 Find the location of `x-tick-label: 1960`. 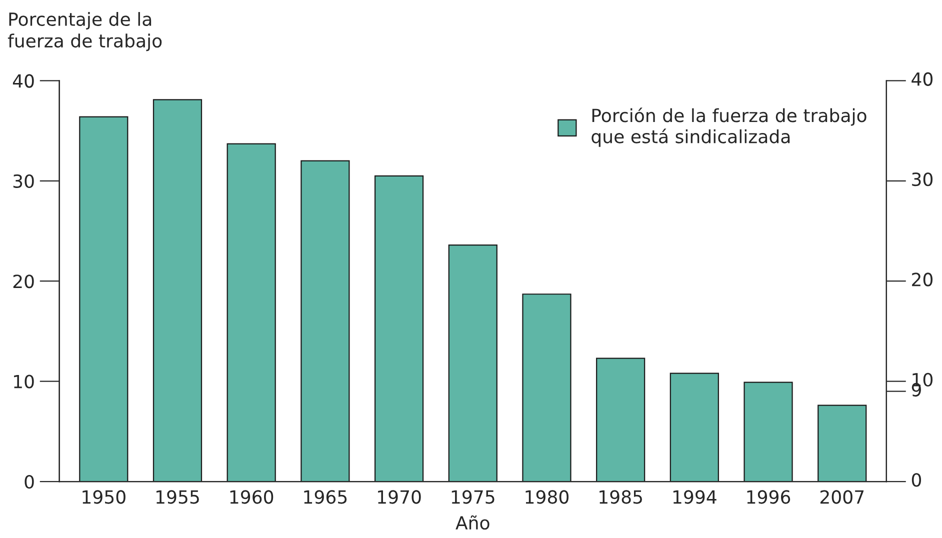

x-tick-label: 1960 is located at coordinates (252, 497).